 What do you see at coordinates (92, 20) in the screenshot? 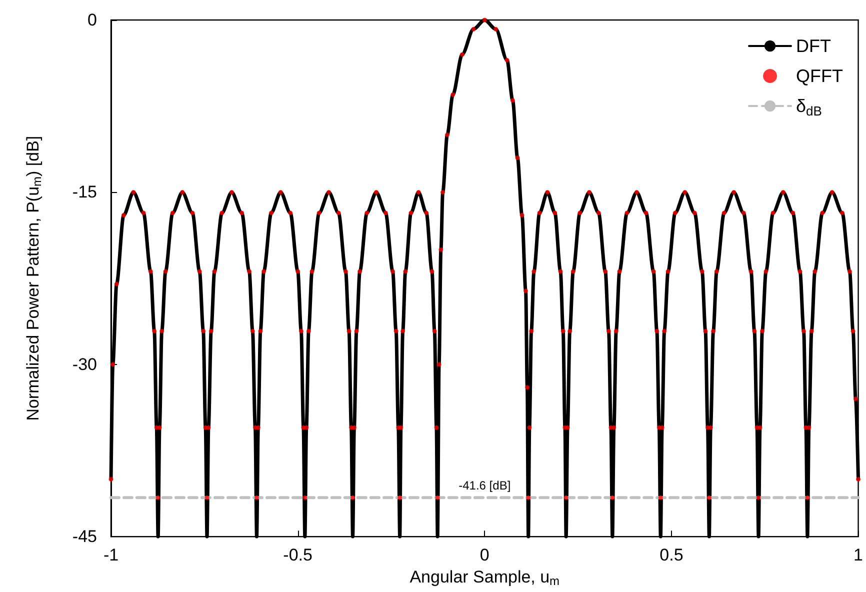
I see `y-tick-label: 0` at bounding box center [92, 20].